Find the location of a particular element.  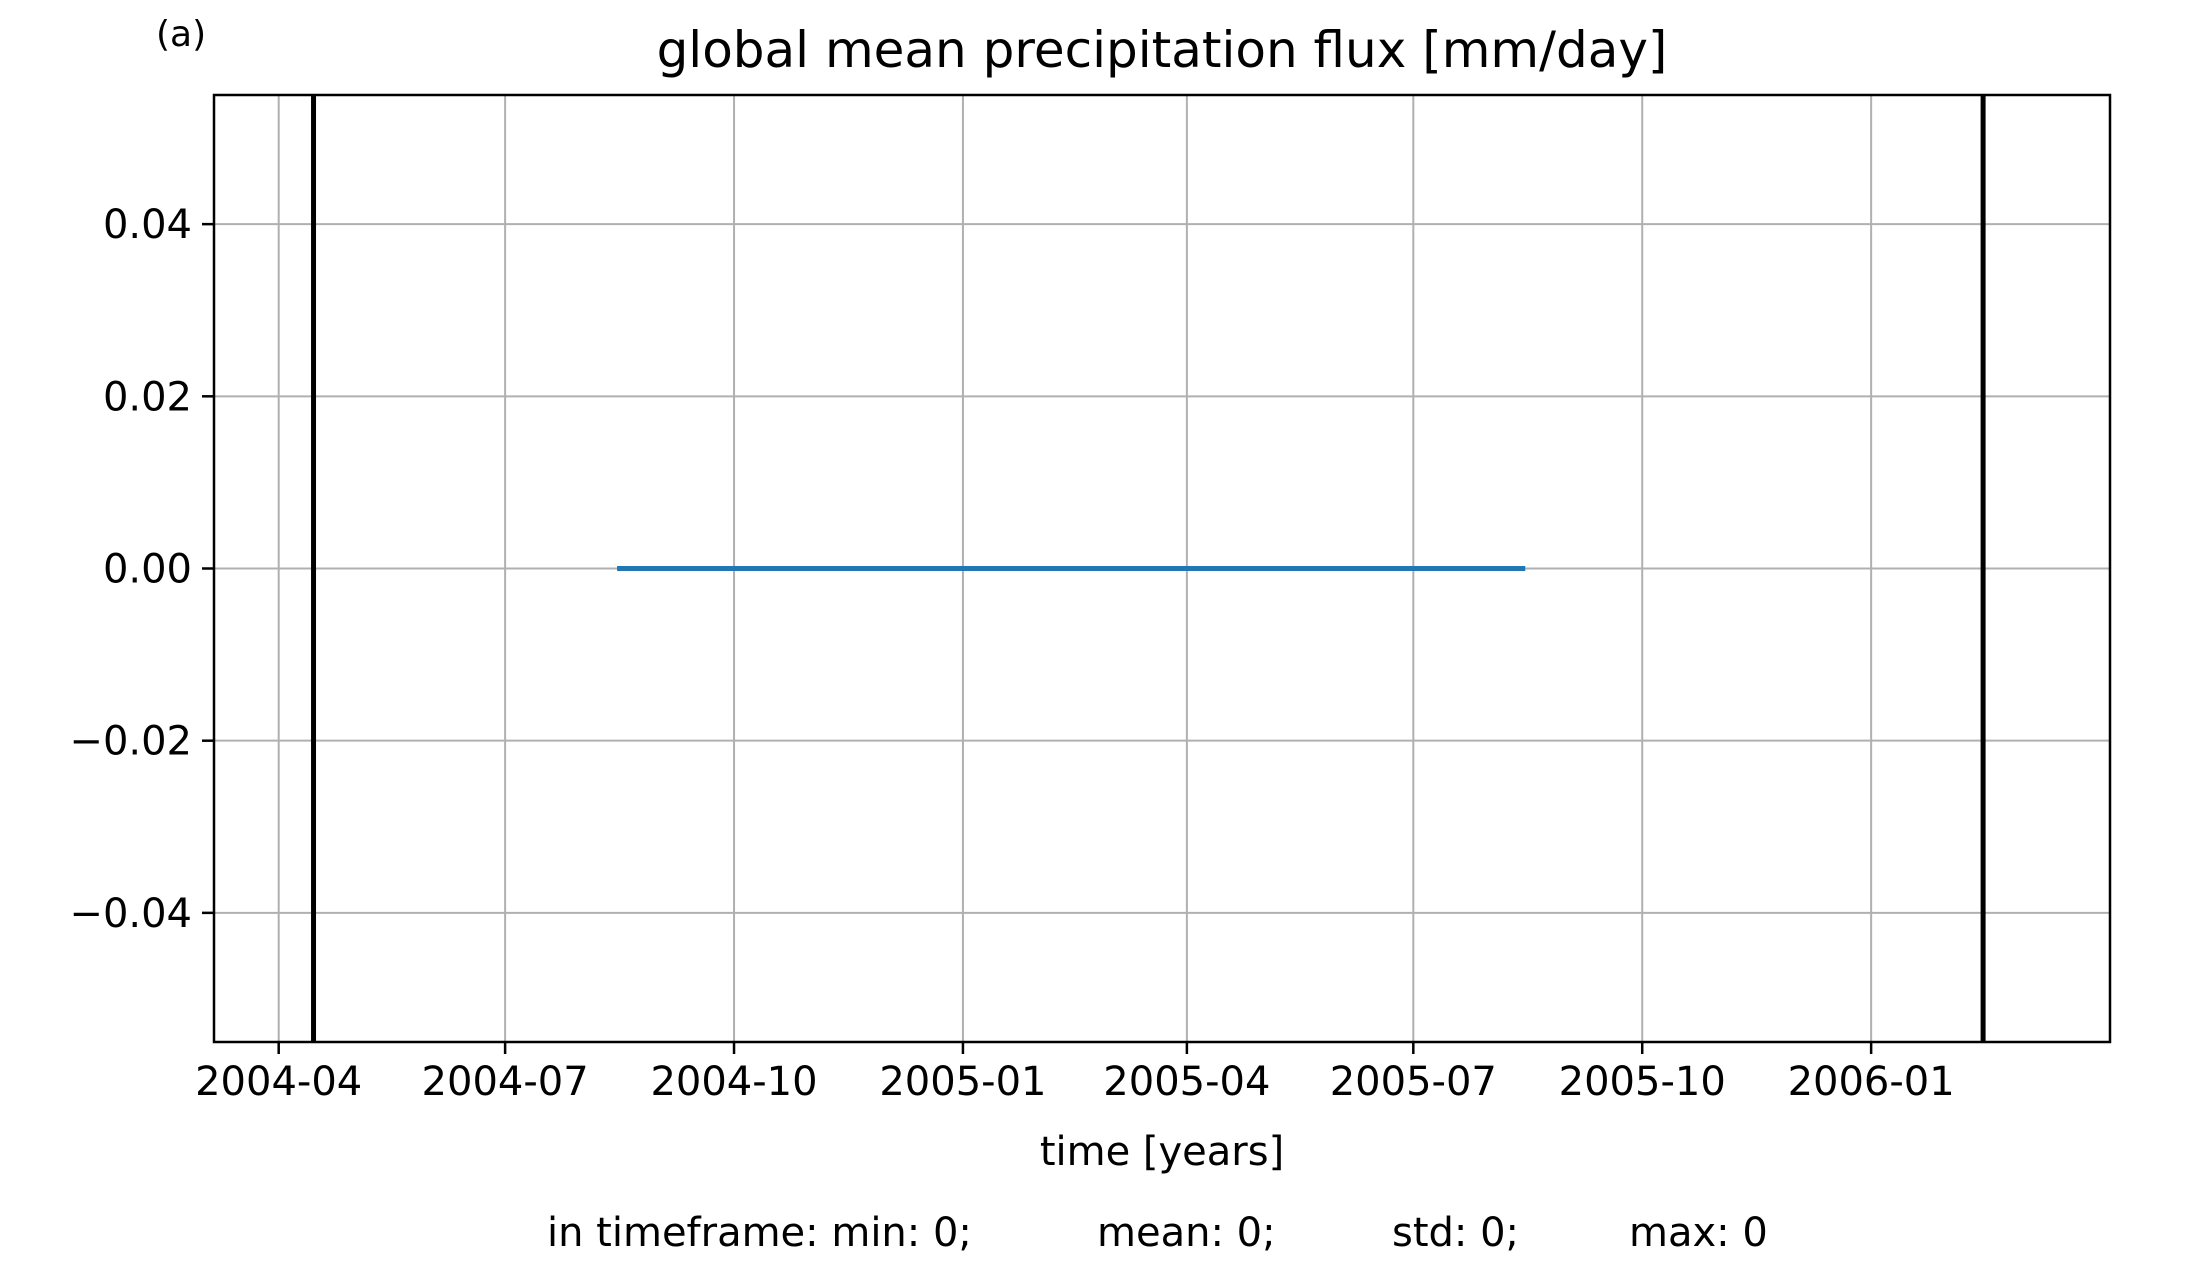

panel-label: (a) is located at coordinates (181, 34).